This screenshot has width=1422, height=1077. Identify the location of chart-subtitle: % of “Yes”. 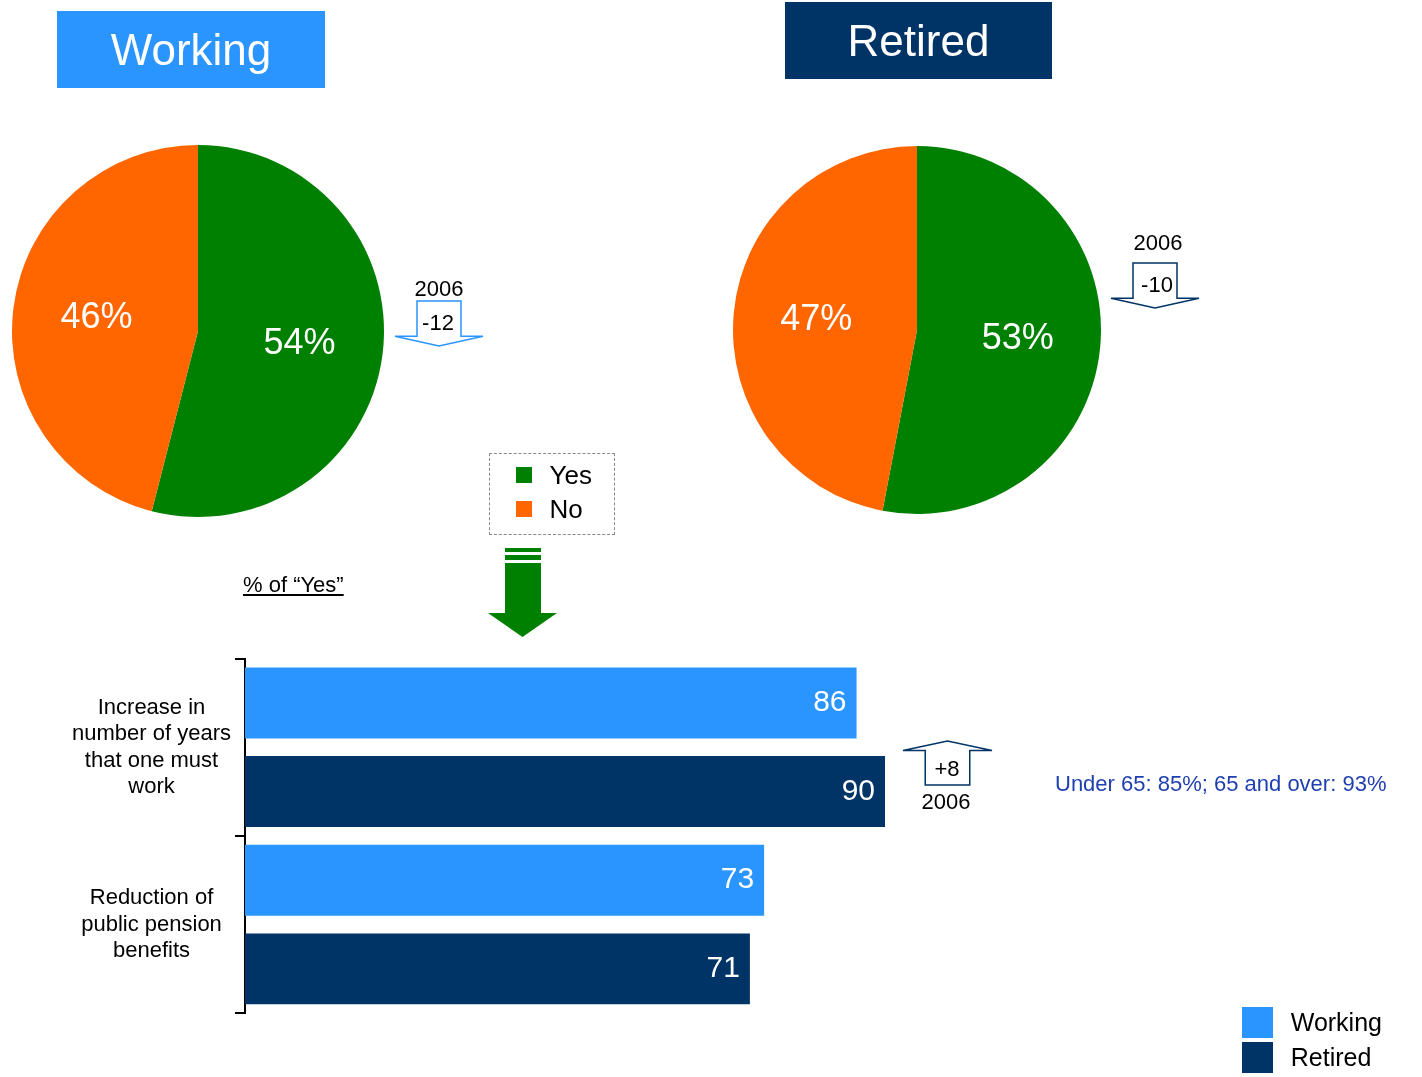
(293, 585).